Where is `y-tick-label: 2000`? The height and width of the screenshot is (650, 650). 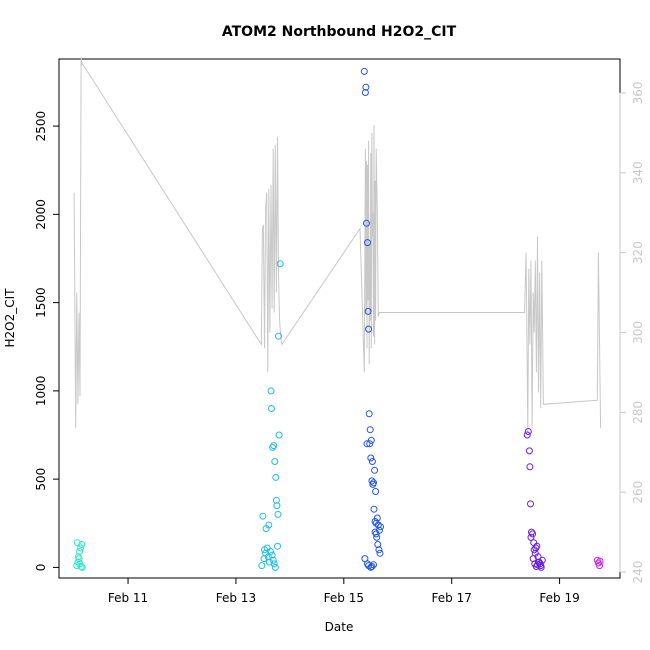 y-tick-label: 2000 is located at coordinates (41, 214).